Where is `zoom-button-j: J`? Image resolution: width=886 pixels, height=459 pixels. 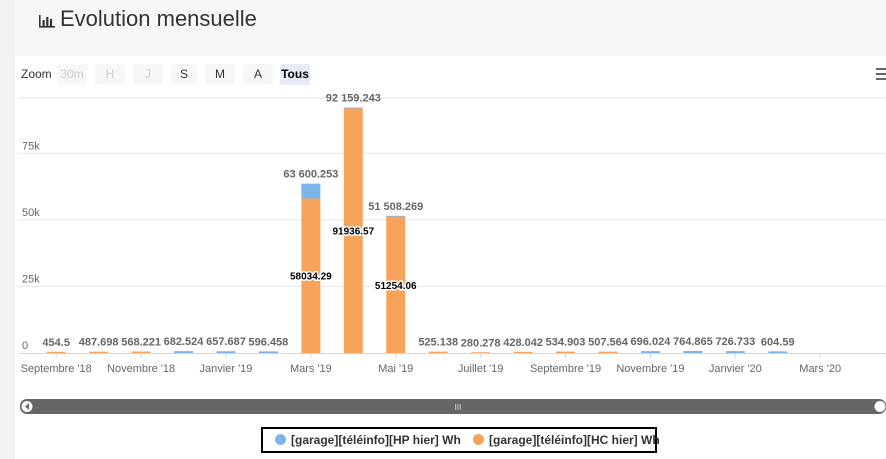 zoom-button-j: J is located at coordinates (148, 74).